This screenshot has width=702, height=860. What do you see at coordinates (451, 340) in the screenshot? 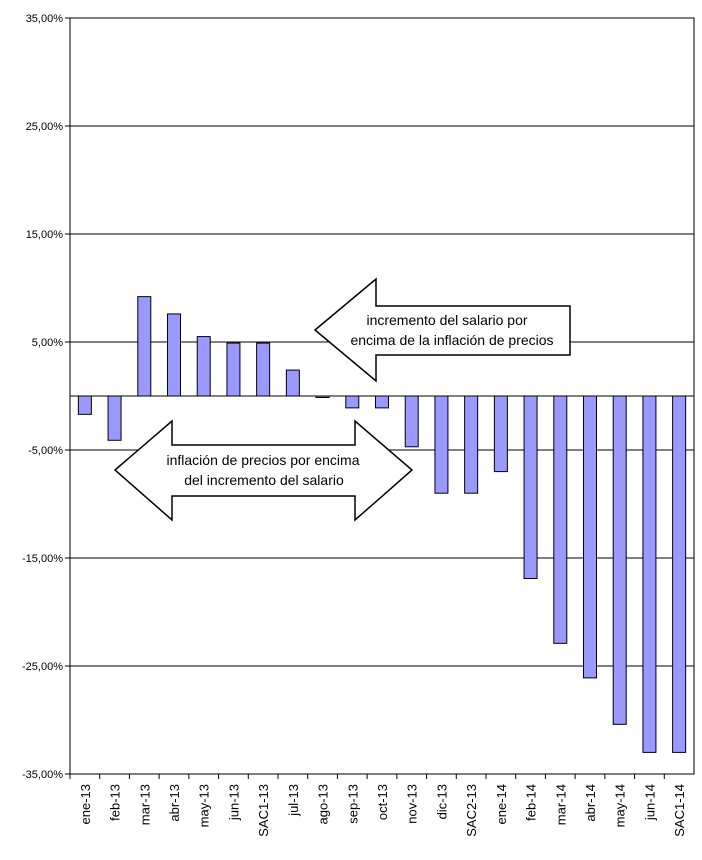
I see `annotation-1-line-2: encima de la inflación de precios` at bounding box center [451, 340].